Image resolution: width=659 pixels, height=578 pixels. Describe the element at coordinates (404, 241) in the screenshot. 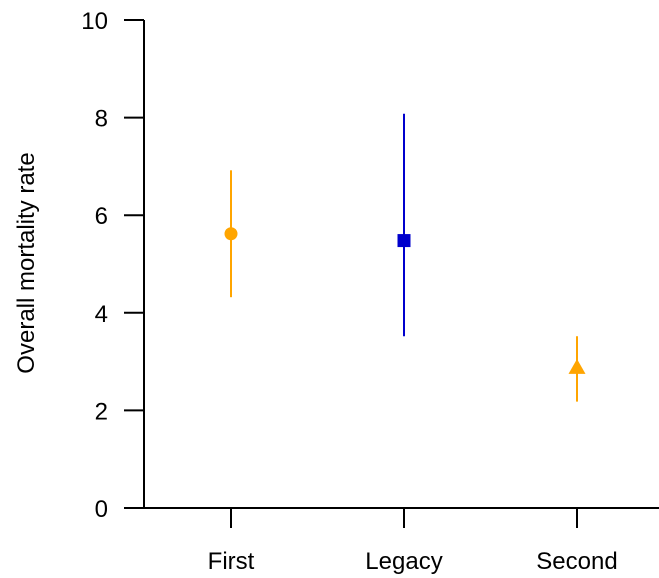

I see `data-point-square` at that location.